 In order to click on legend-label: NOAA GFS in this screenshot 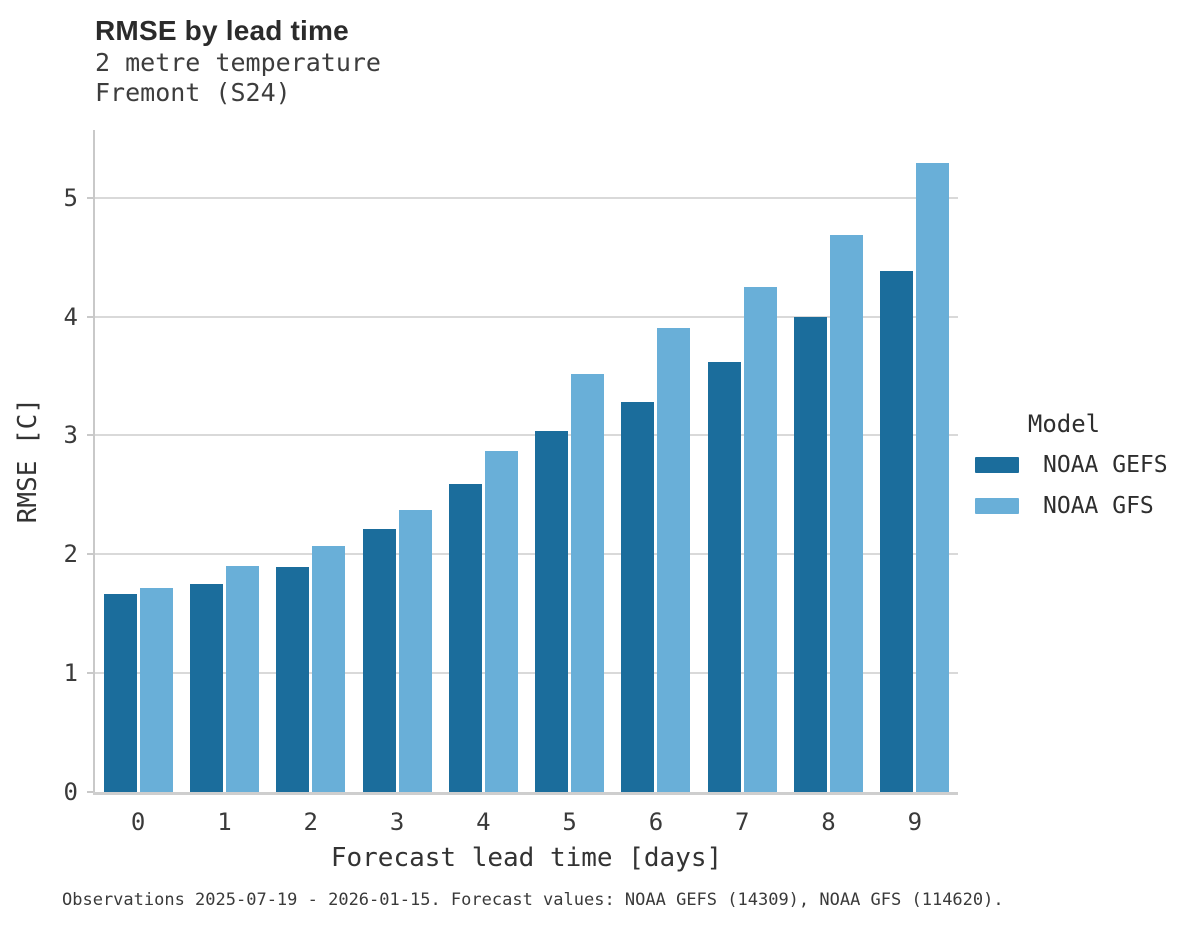, I will do `click(1098, 506)`.